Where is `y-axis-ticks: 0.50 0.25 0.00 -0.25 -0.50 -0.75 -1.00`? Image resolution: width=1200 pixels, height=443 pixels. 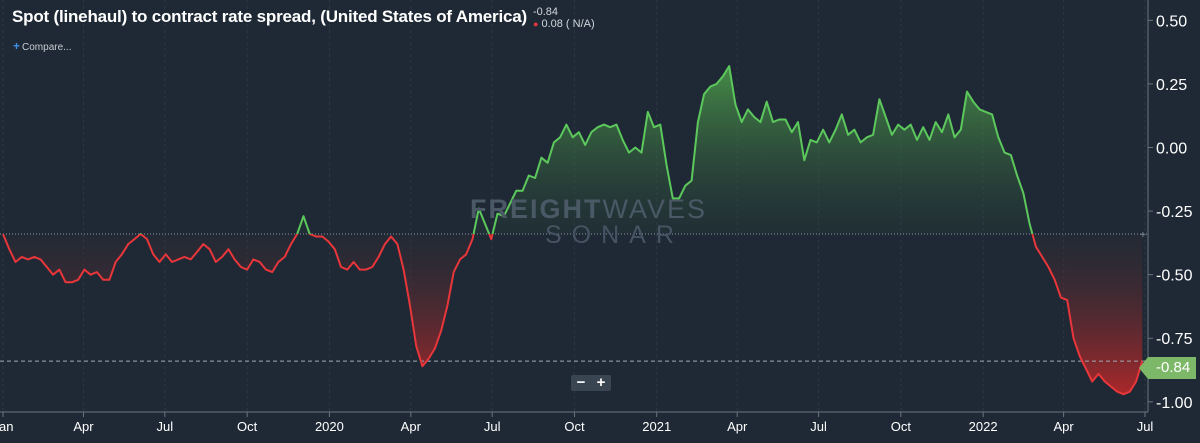 y-axis-ticks: 0.50 0.25 0.00 -0.25 -0.50 -0.75 -1.00 is located at coordinates (1170, 212).